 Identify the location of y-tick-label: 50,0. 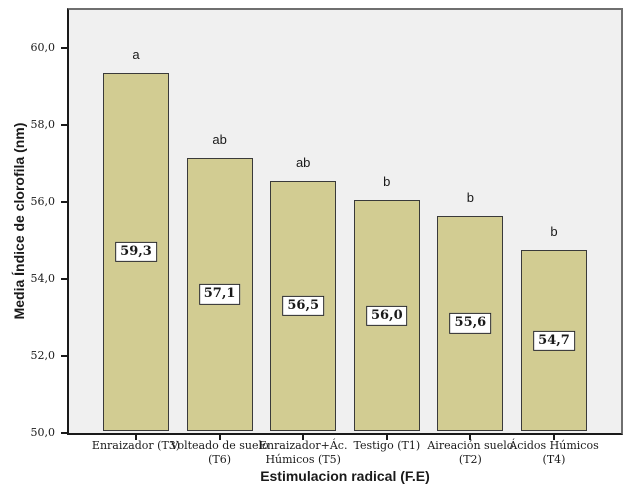
(43, 432).